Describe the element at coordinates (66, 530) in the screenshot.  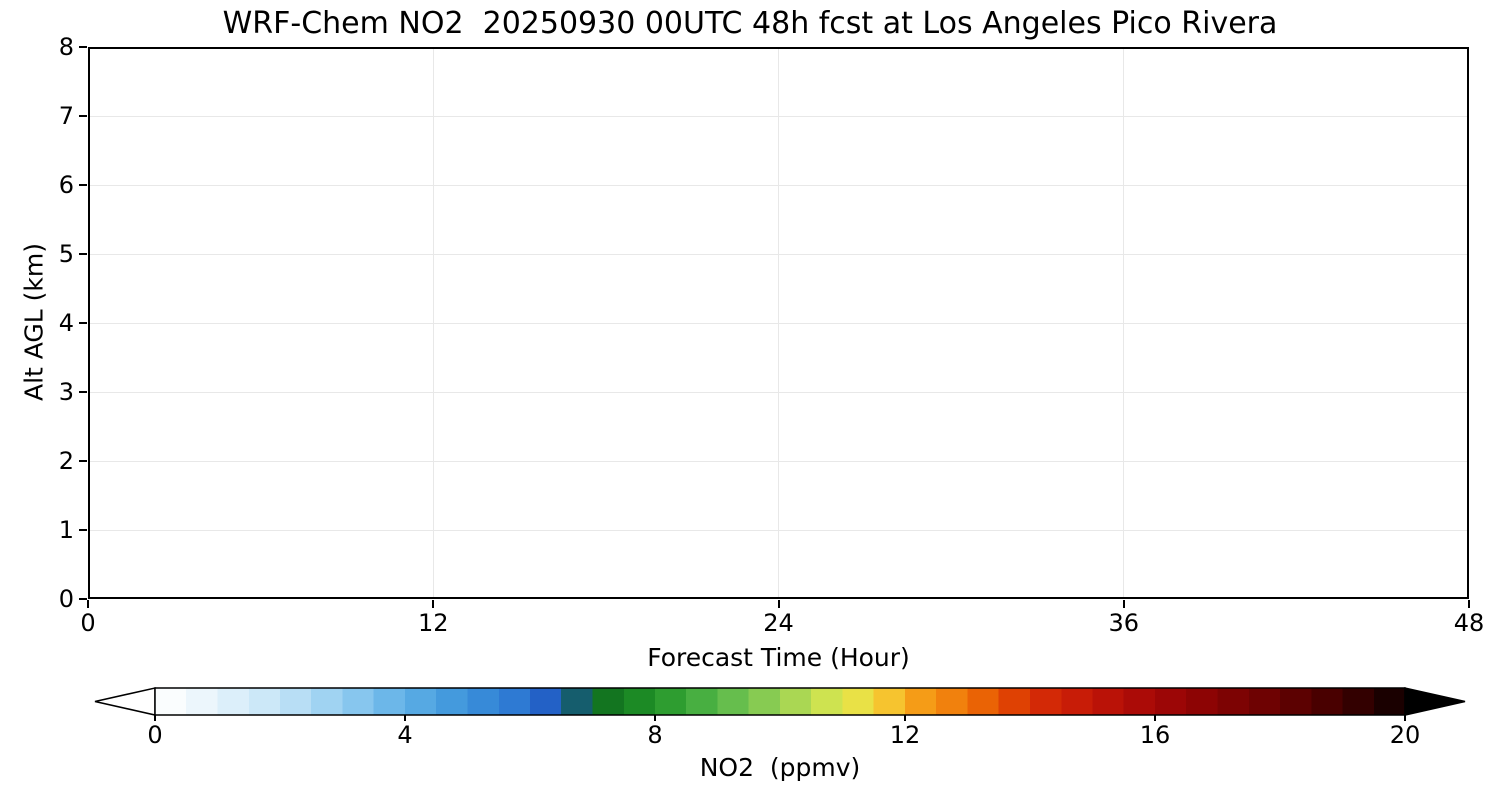
I see `y-tick-label: 1` at that location.